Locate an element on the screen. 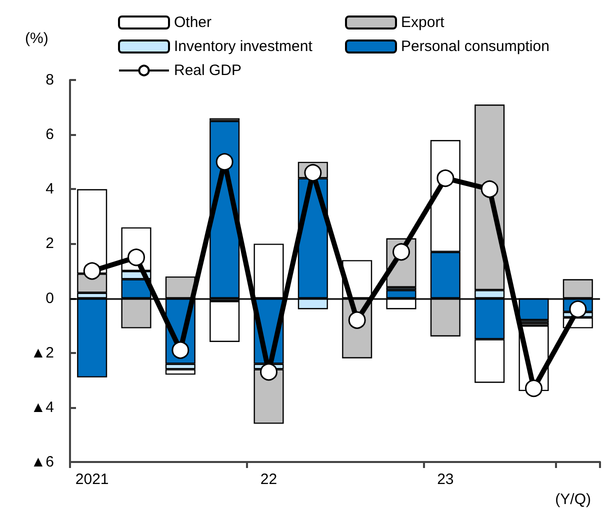  x-axis-title: (Y/Q) is located at coordinates (573, 499).